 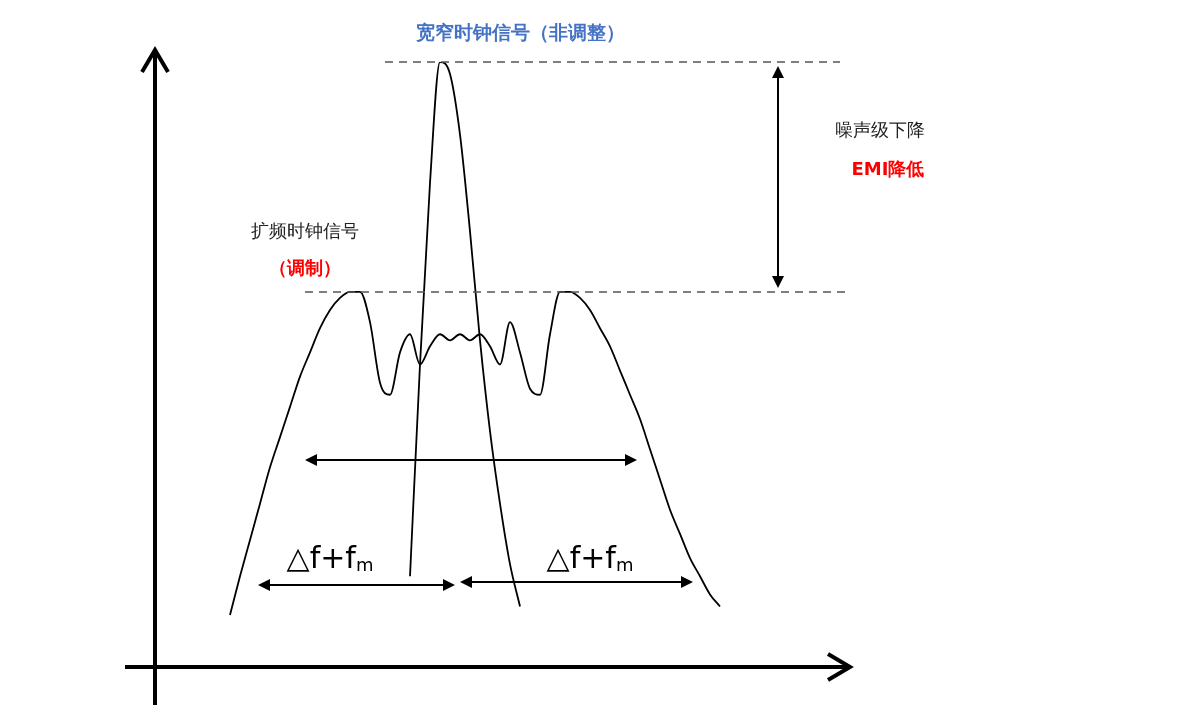 What do you see at coordinates (305, 267) in the screenshot?
I see `annotation: （调制）` at bounding box center [305, 267].